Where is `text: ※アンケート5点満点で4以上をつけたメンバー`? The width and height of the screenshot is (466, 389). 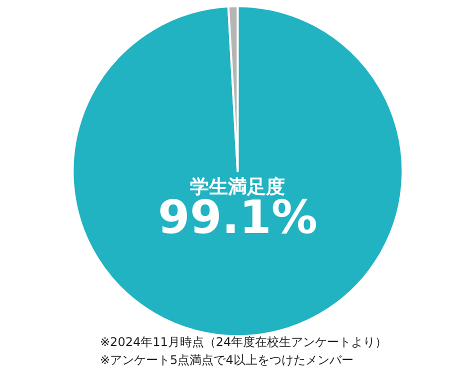 text: ※アンケート5点満点で4以上をつけたメンバー is located at coordinates (227, 360).